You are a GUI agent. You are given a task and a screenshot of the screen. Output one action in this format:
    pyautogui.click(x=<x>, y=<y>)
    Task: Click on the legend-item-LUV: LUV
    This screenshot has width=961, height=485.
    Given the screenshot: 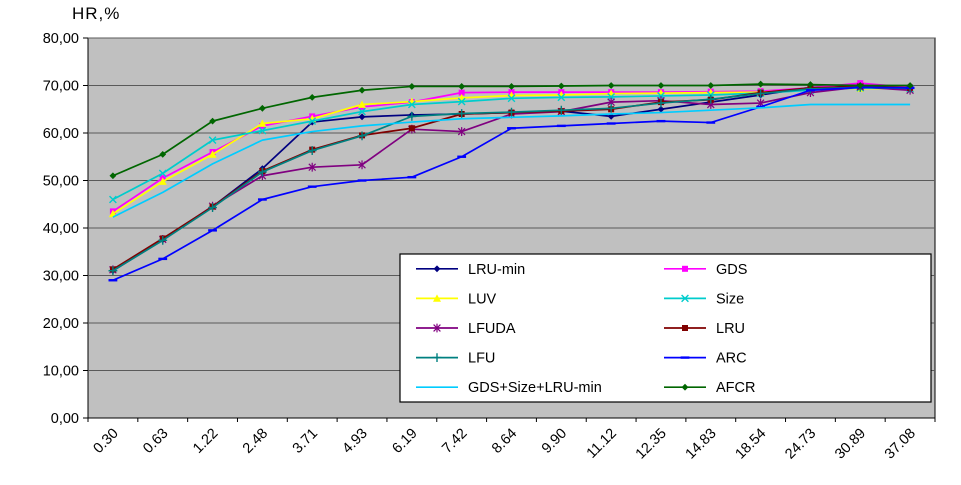 What is the action you would take?
    pyautogui.click(x=456, y=299)
    